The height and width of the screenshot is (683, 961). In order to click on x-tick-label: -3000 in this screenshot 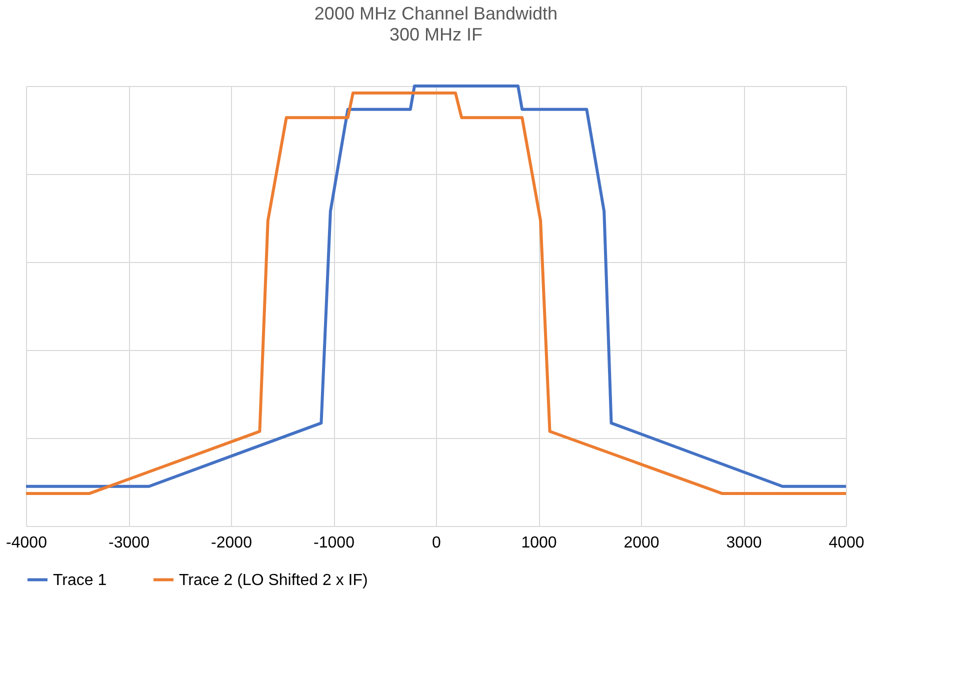, I will do `click(129, 543)`.